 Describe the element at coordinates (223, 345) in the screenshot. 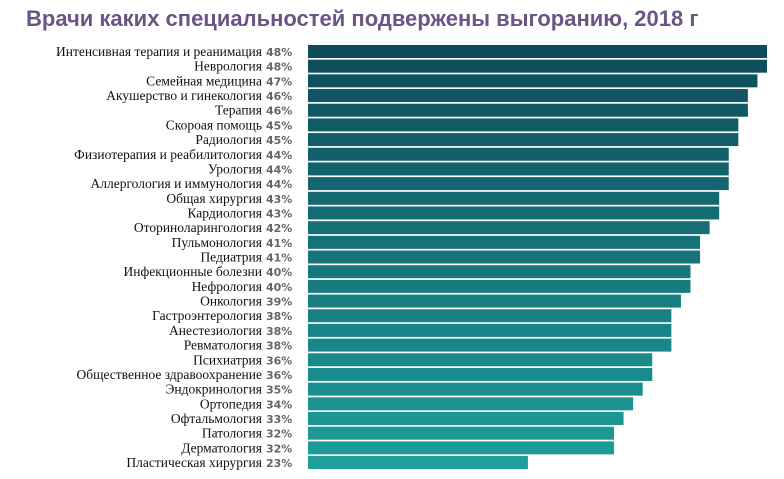

I see `category-label: Ревматология` at that location.